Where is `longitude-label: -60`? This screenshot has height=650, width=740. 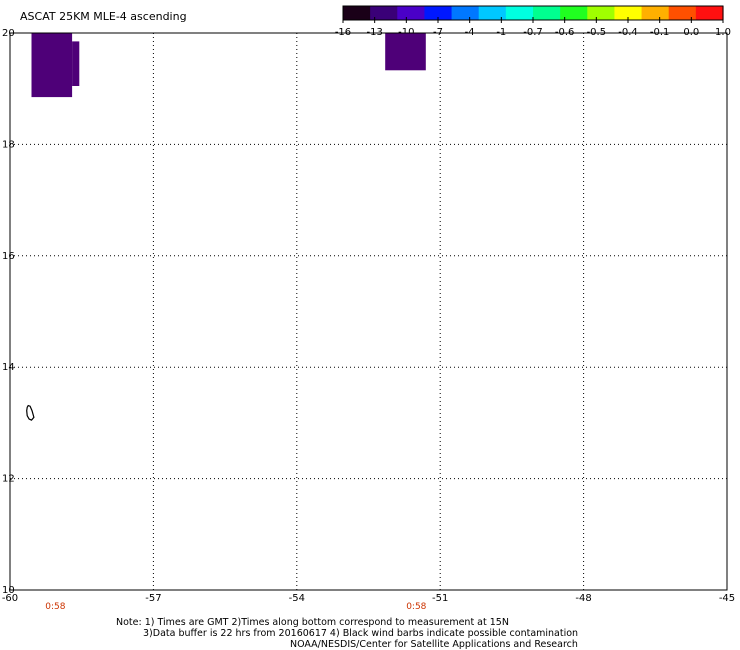 longitude-label: -60 is located at coordinates (10, 598).